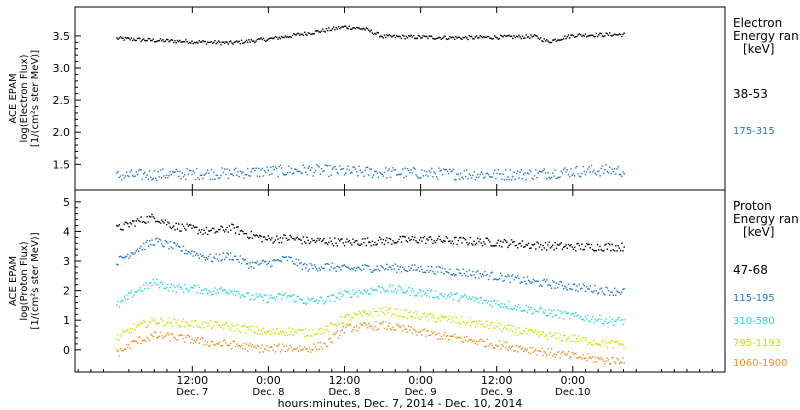 This screenshot has height=410, width=800. I want to click on y-tick-label: 1.5, so click(62, 164).